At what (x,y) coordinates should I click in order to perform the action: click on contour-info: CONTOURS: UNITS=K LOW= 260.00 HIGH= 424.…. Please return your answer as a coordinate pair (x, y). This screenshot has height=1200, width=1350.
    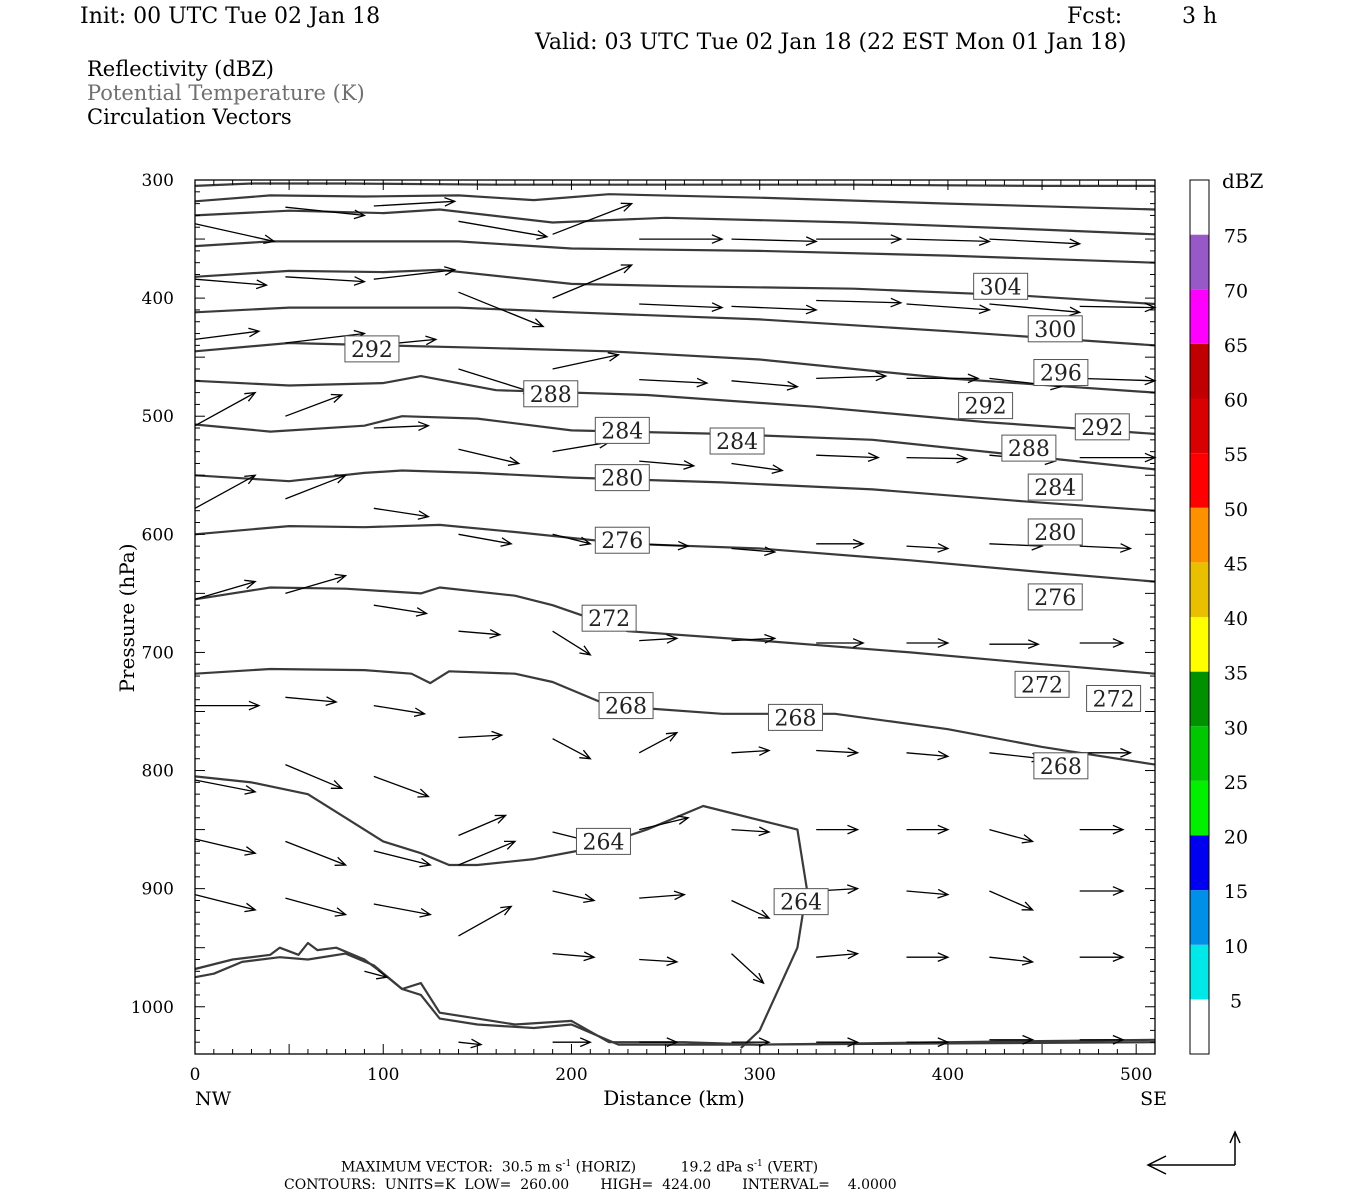
    Looking at the image, I should click on (590, 1185).